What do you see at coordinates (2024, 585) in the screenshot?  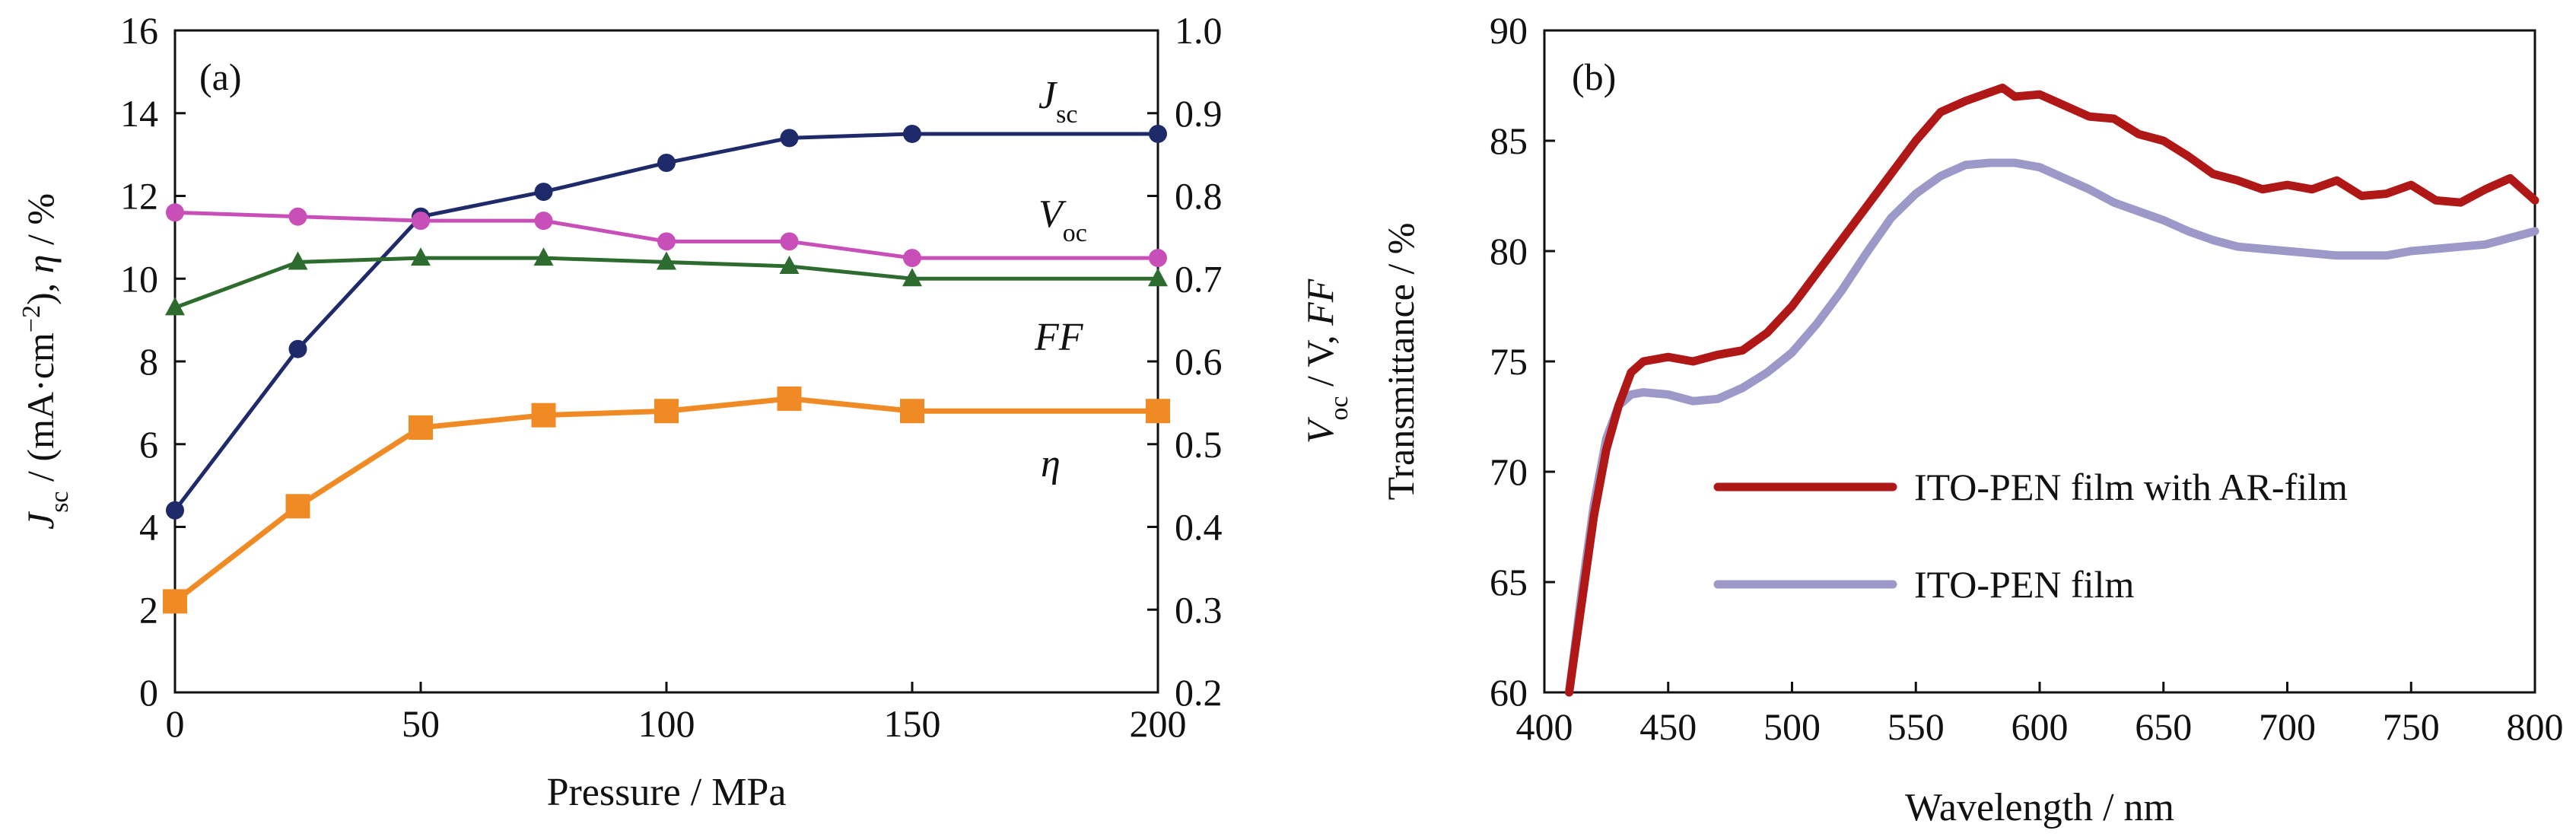 I see `b-legend-label: ITO-PEN film` at bounding box center [2024, 585].